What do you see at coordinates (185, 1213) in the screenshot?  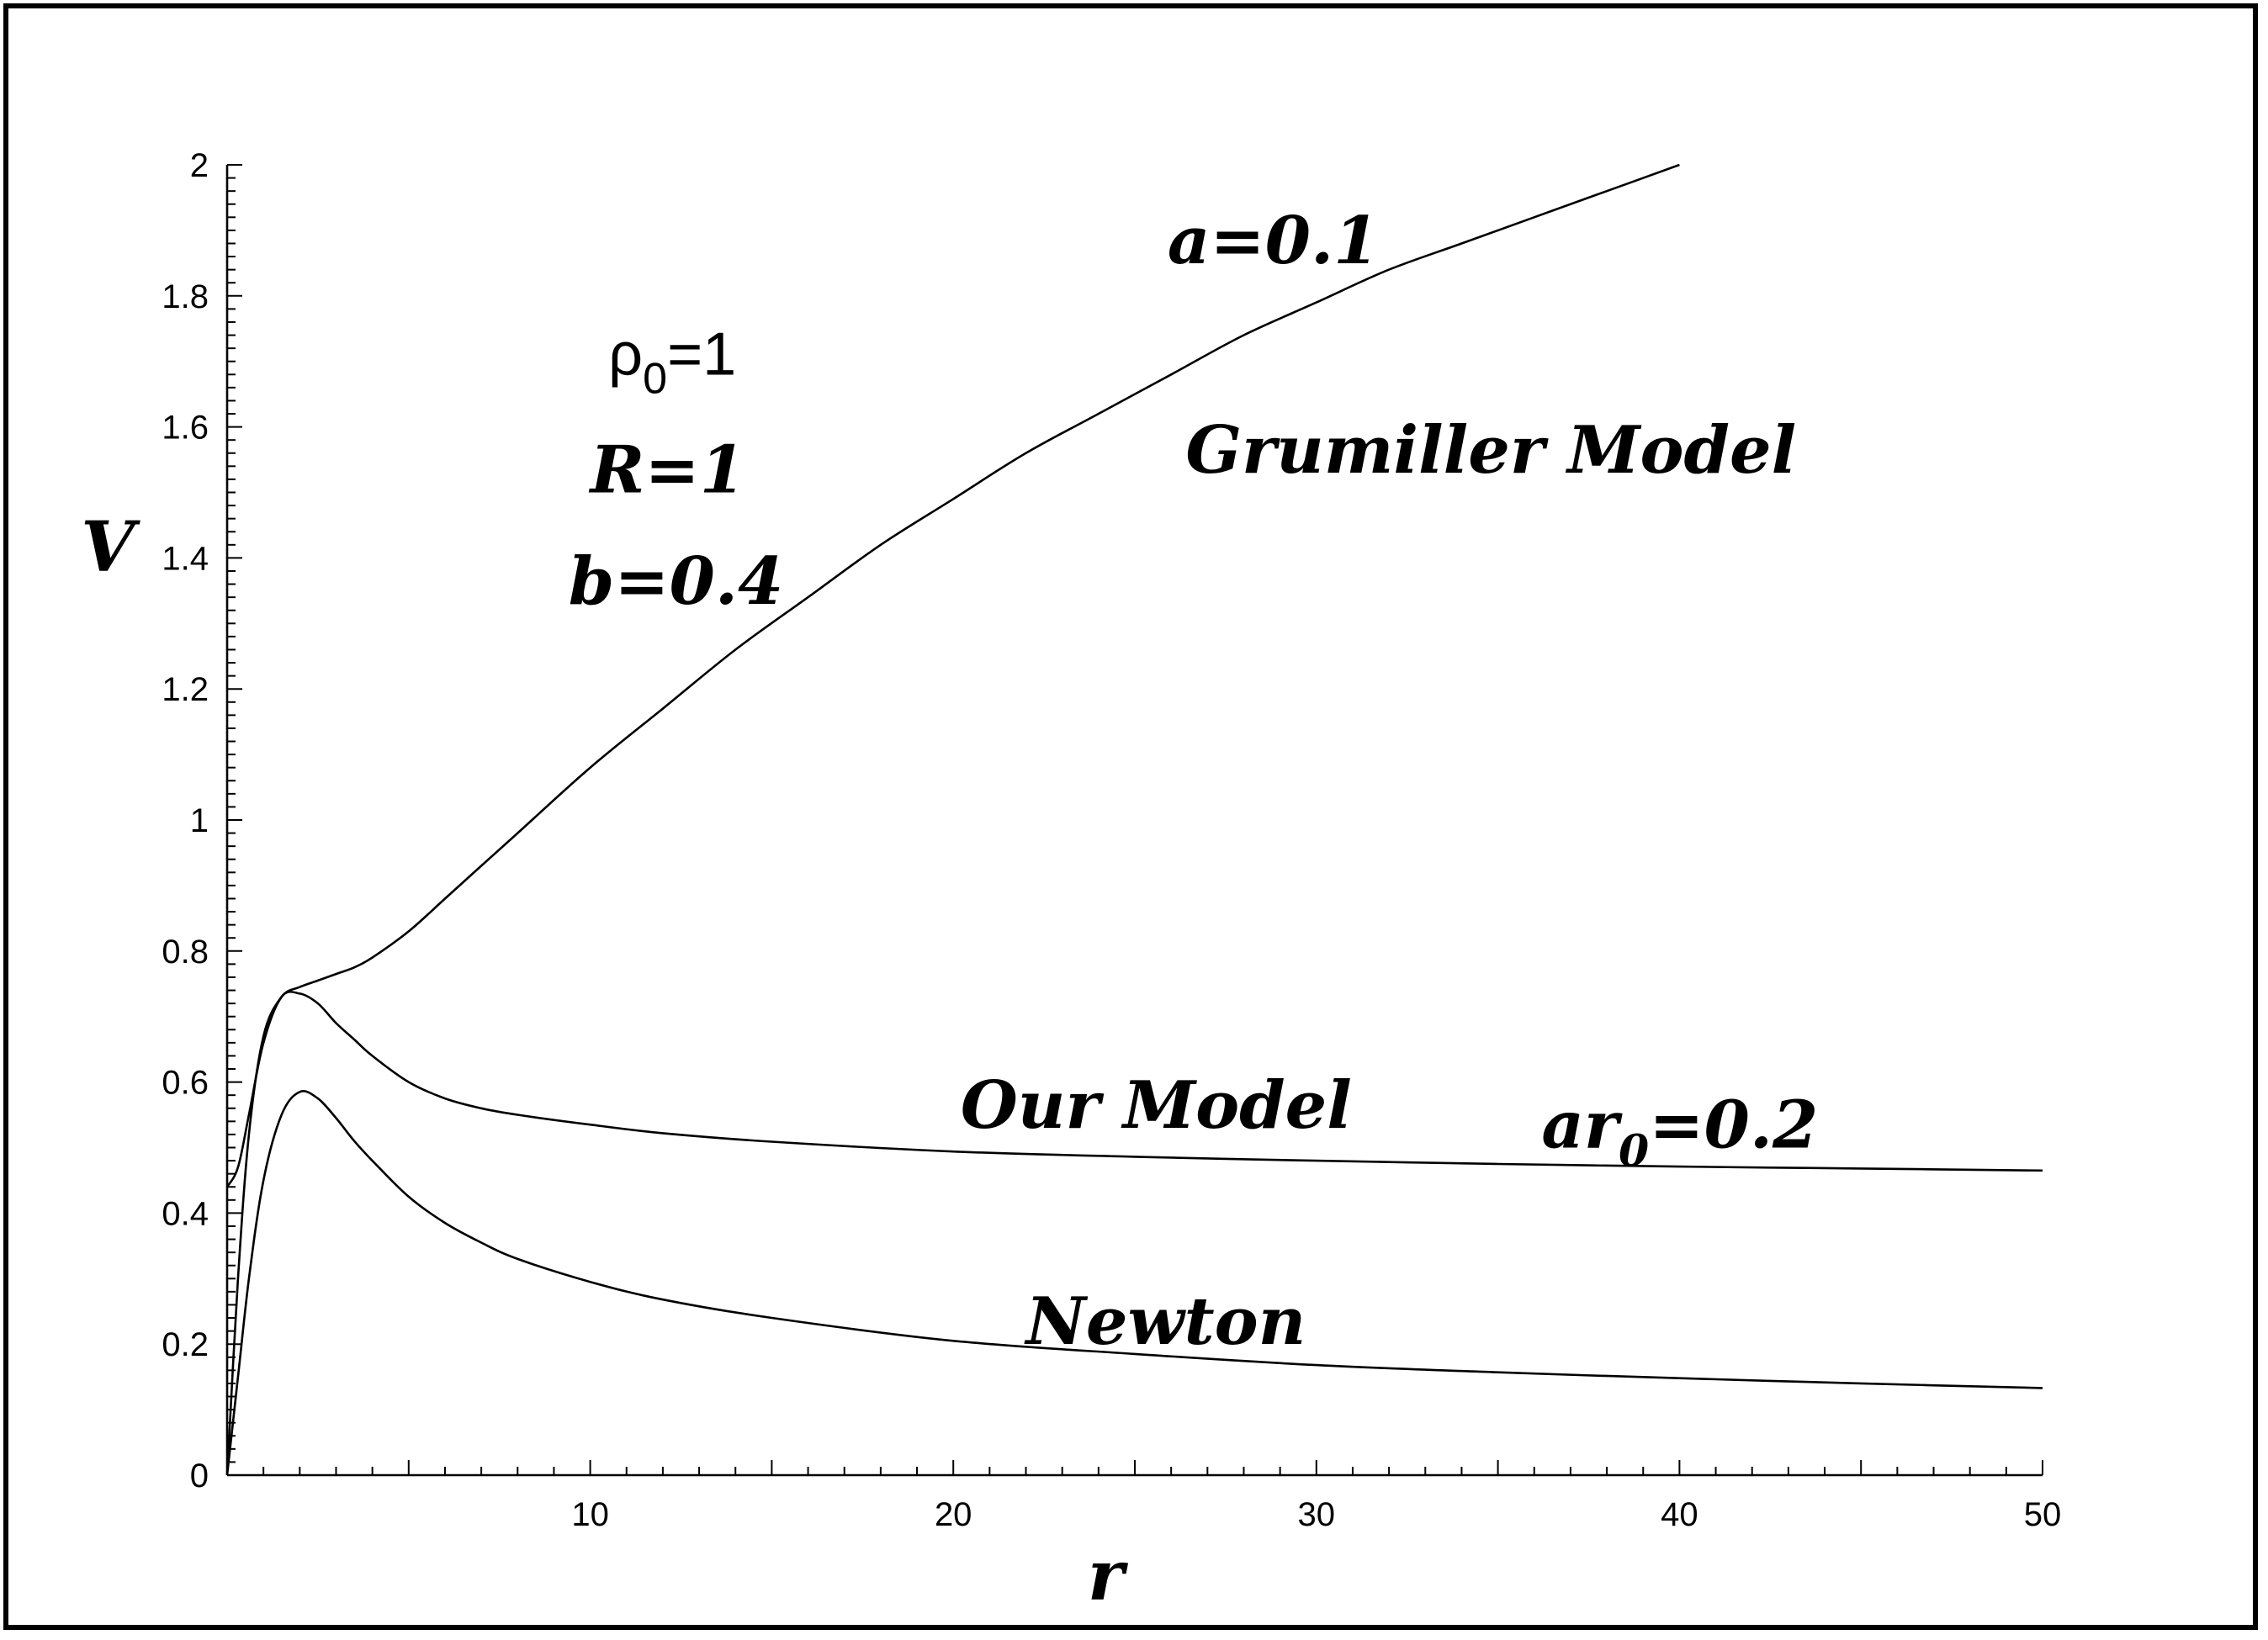 I see `y-tick-label: 0.4` at bounding box center [185, 1213].